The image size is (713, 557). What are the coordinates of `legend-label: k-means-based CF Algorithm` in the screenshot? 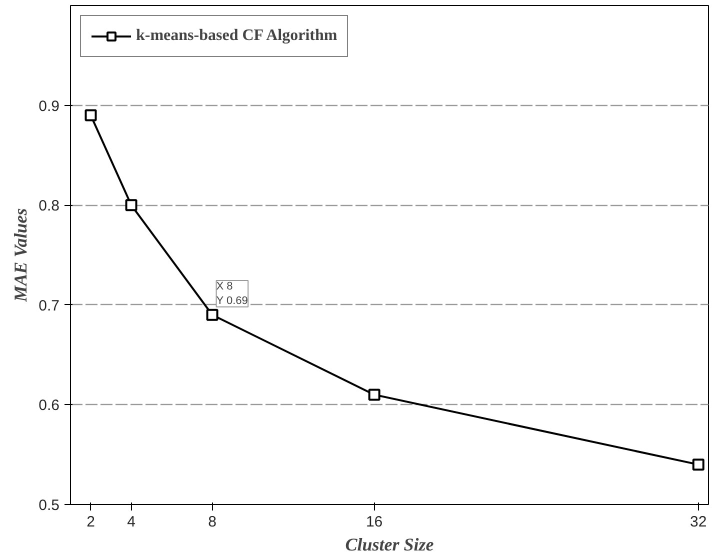 It's located at (237, 36).